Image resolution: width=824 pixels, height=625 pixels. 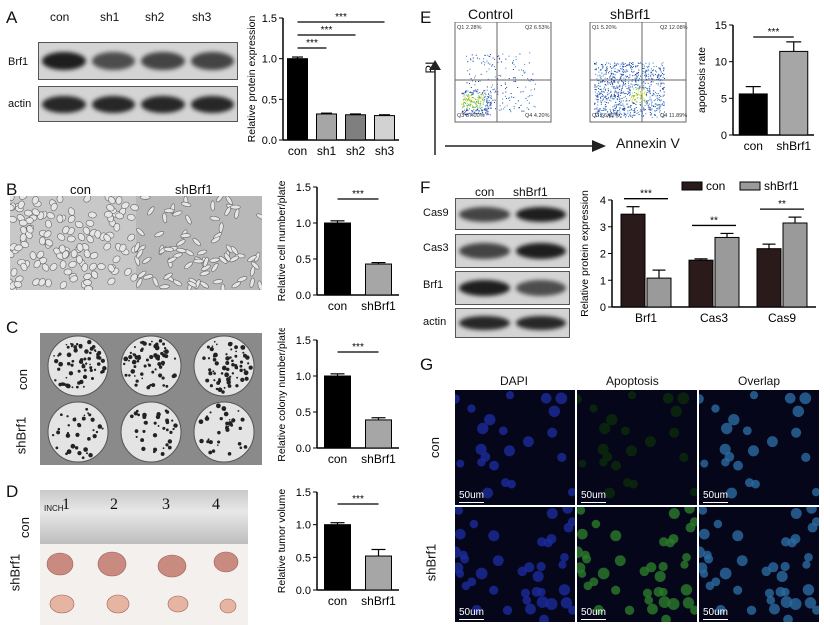 I want to click on panel-label-b: B, so click(x=12, y=189).